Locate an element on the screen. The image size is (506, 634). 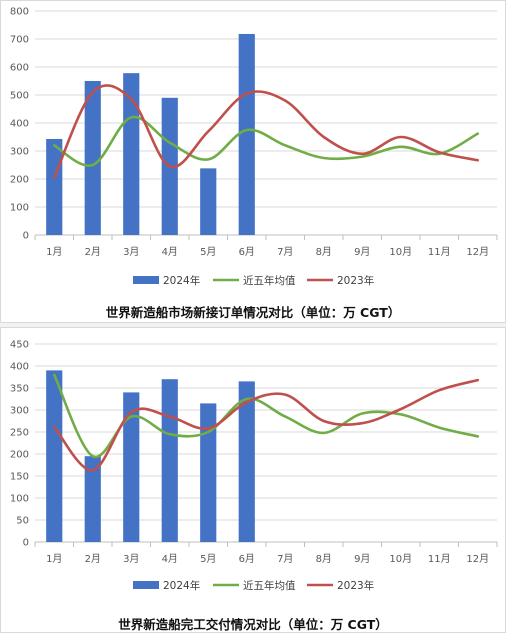
y-tick-label: 350 is located at coordinates (19, 389).